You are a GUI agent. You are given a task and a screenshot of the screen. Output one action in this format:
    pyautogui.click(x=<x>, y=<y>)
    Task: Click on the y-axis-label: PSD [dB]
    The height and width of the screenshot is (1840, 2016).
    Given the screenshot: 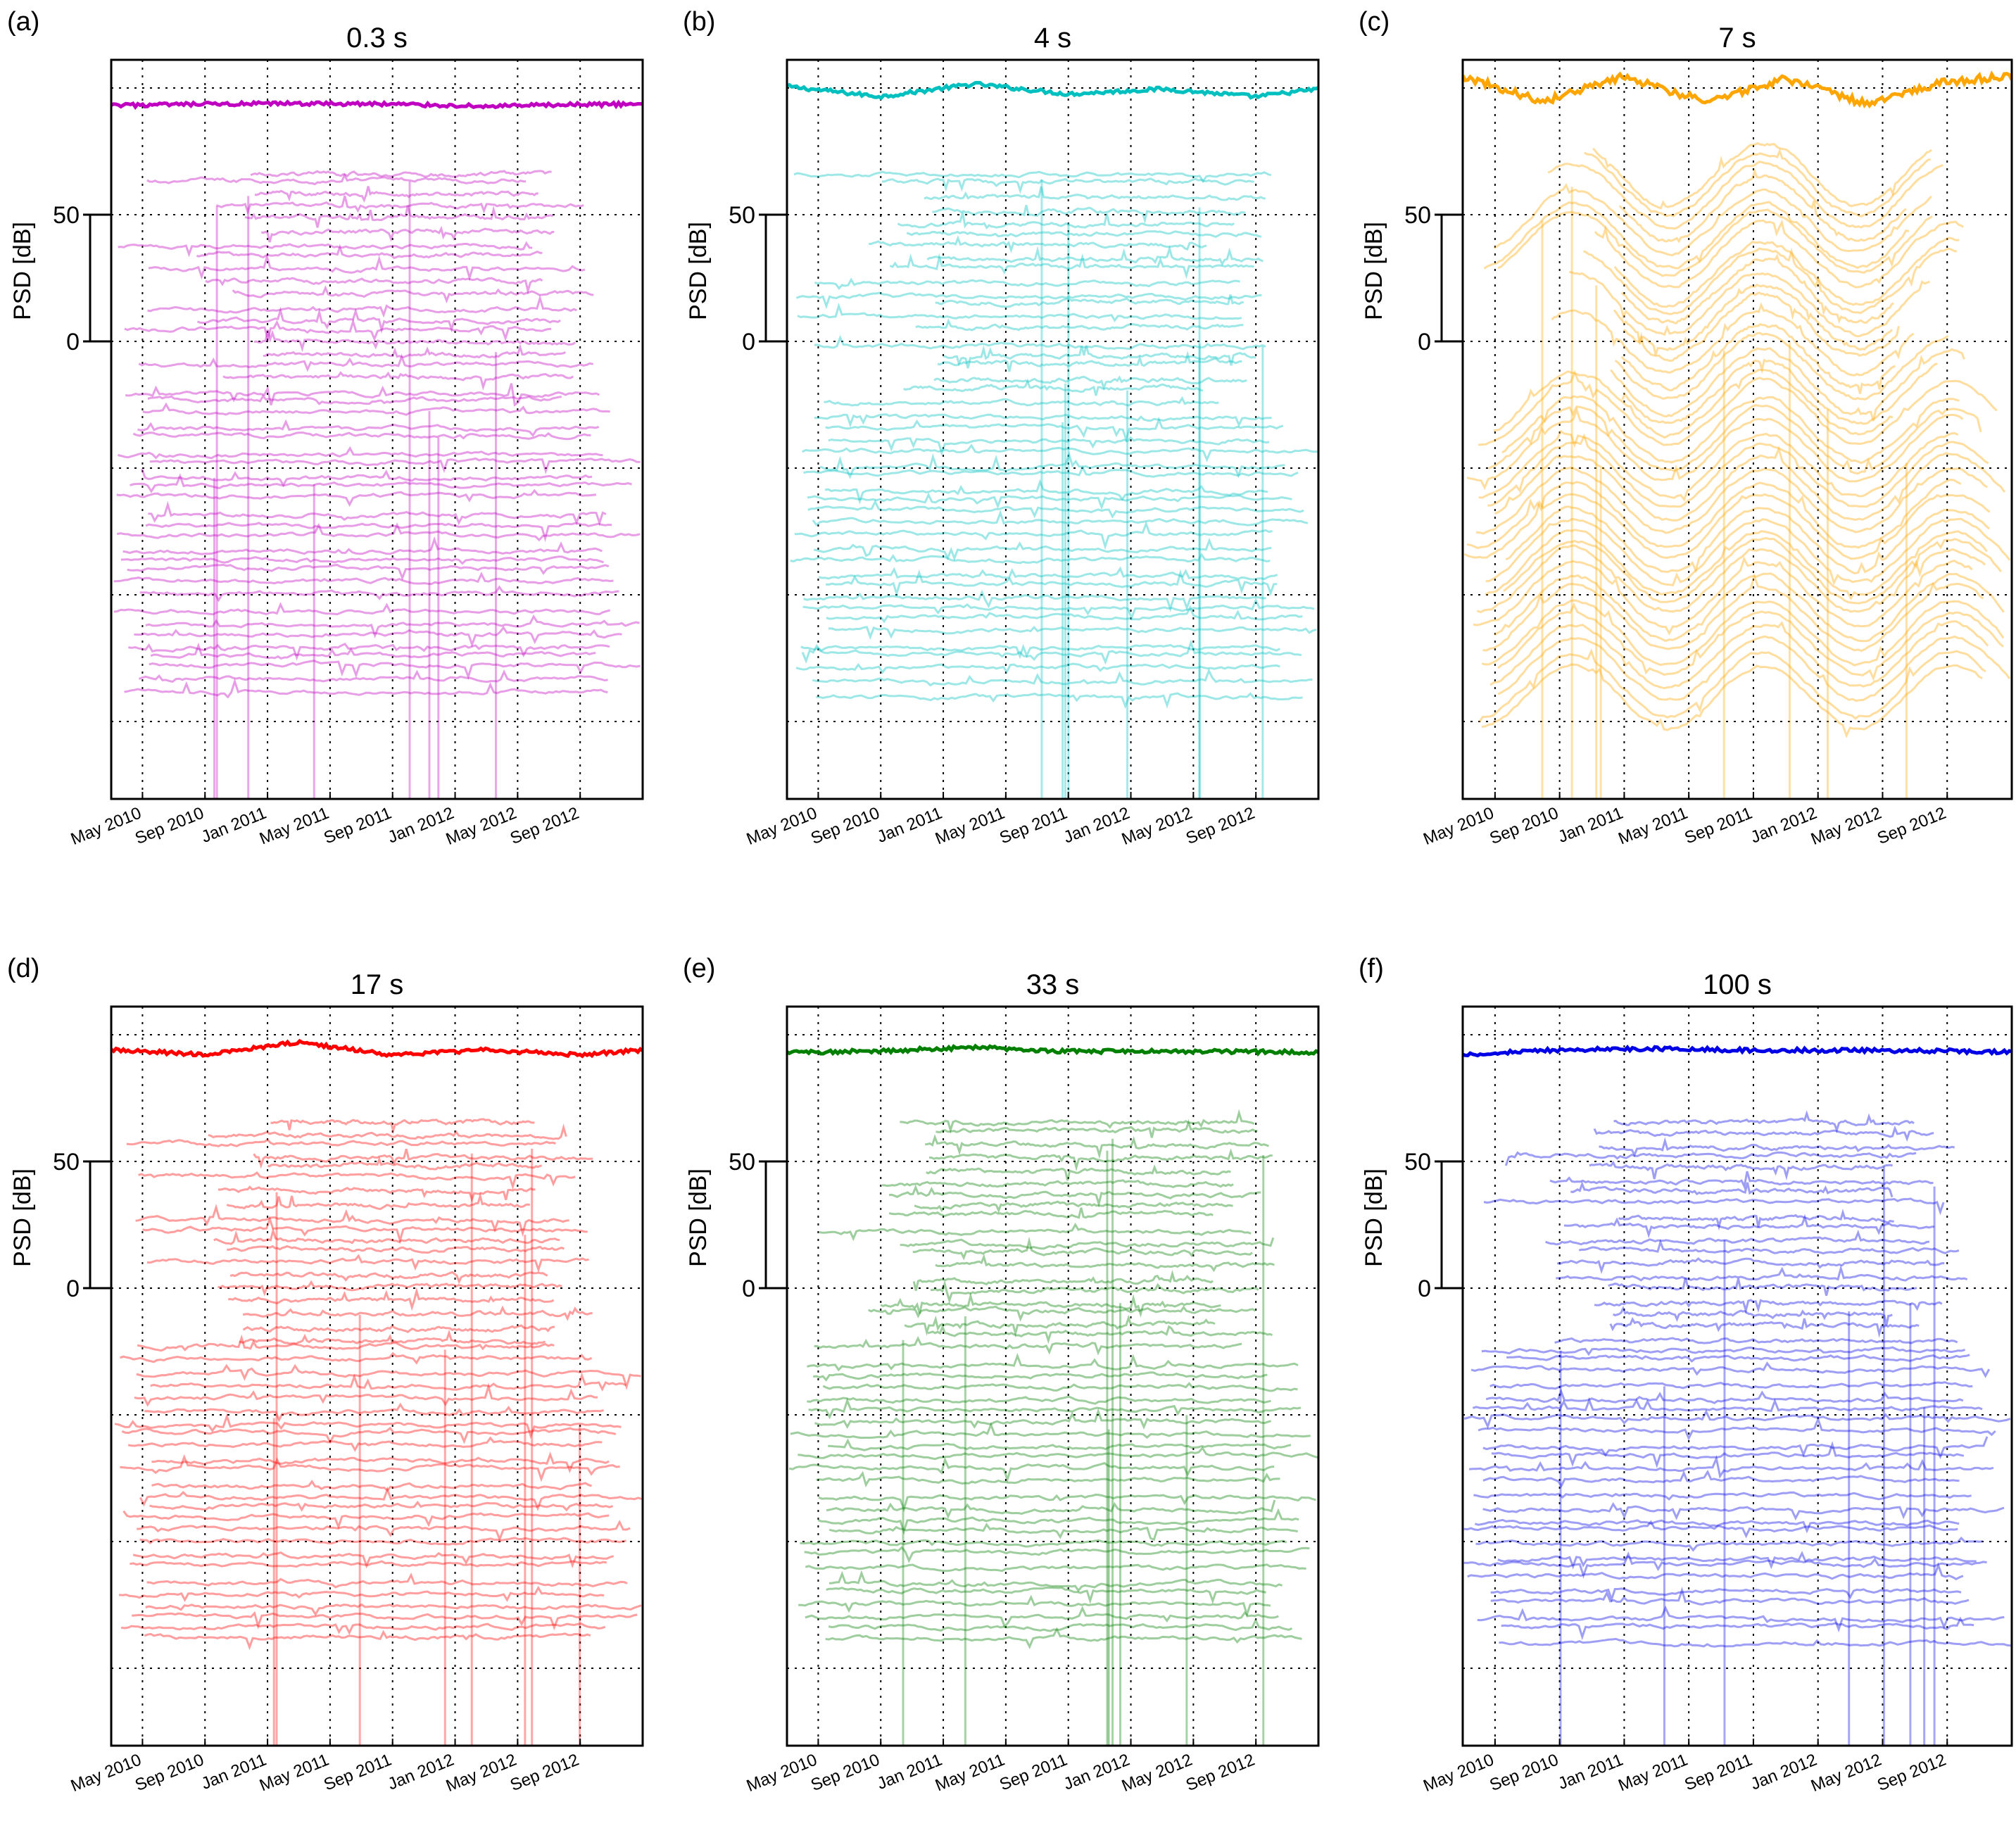 What is the action you would take?
    pyautogui.click(x=23, y=1217)
    